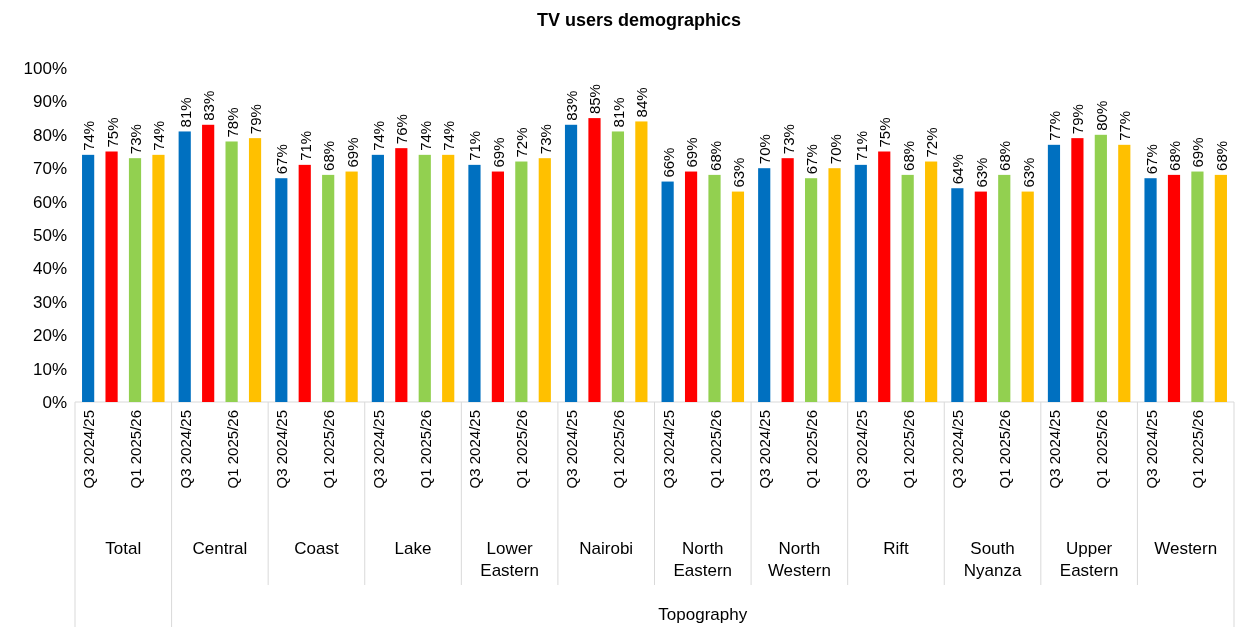 The height and width of the screenshot is (627, 1238). What do you see at coordinates (49, 235) in the screenshot?
I see `y-tick-label: 50%` at bounding box center [49, 235].